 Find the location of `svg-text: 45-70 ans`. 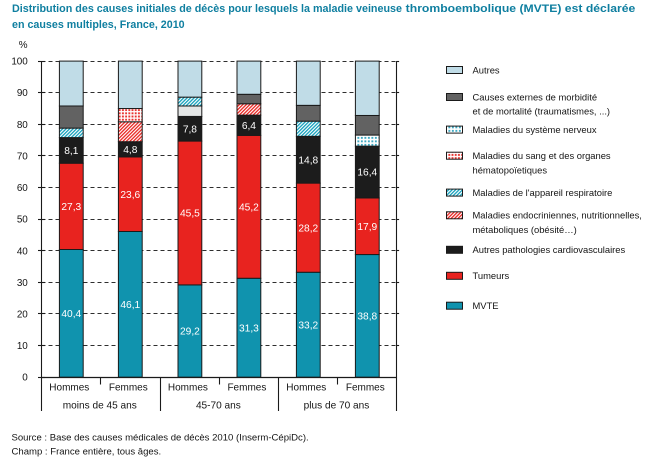

svg-text: 45-70 ans is located at coordinates (218, 406).